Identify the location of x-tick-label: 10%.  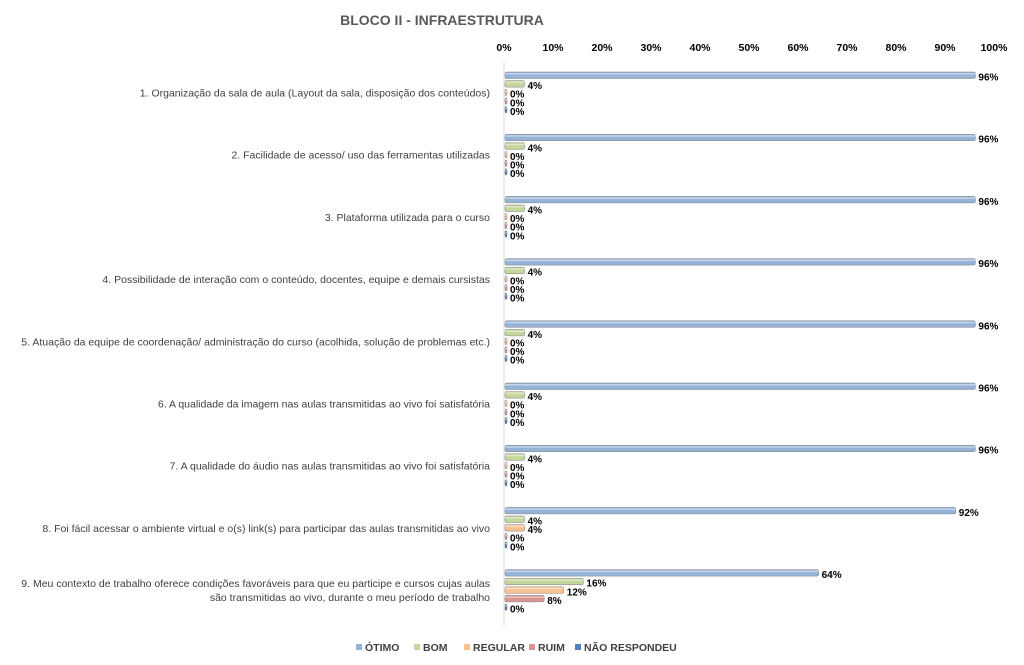
(553, 48).